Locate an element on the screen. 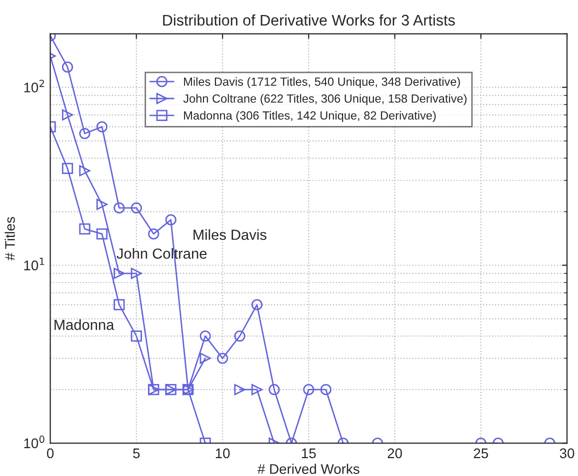  annotation: Miles Davis is located at coordinates (230, 234).